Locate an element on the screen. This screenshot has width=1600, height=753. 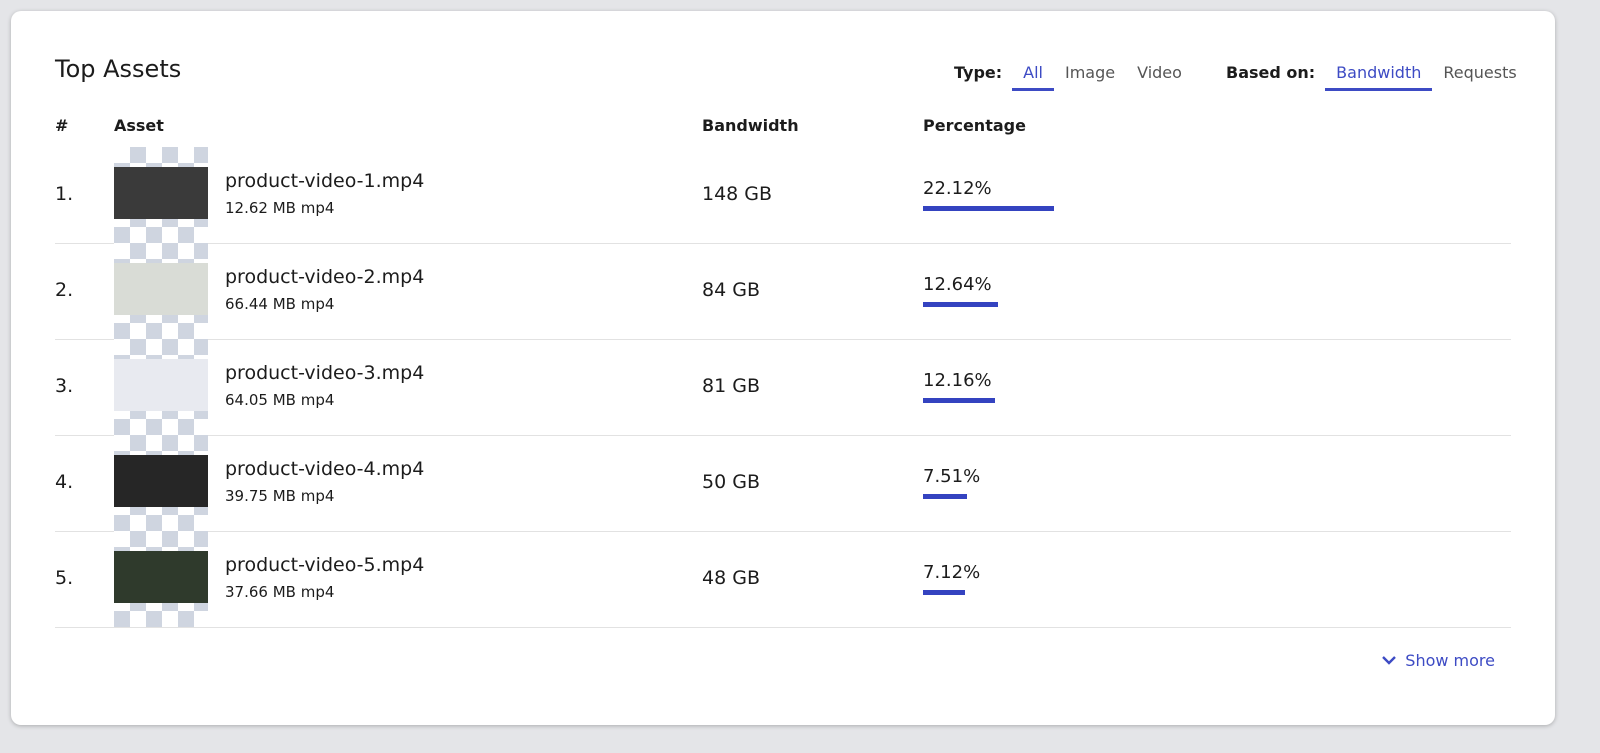
column-header: Bandwidth is located at coordinates (750, 125).